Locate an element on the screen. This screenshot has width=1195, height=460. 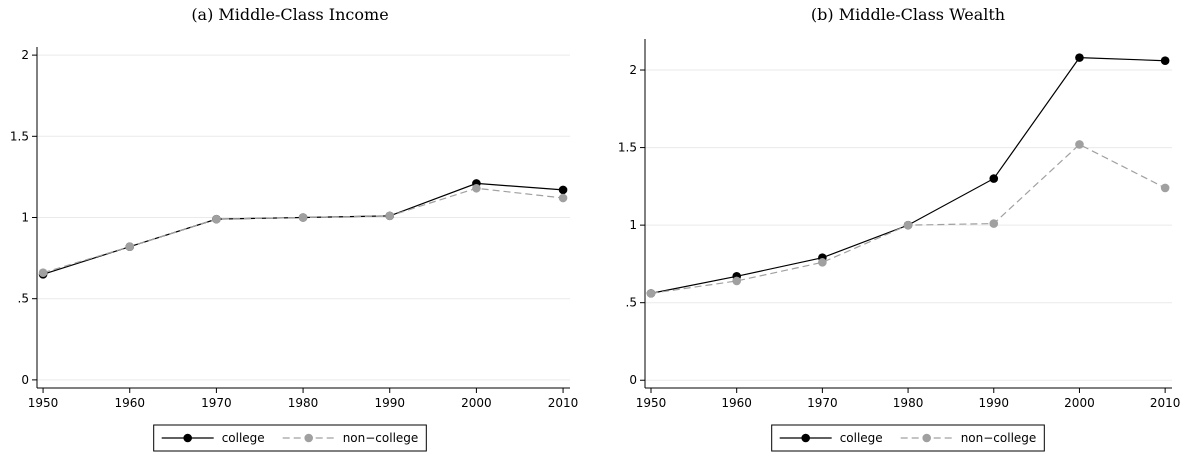
legend-box is located at coordinates (908, 438).